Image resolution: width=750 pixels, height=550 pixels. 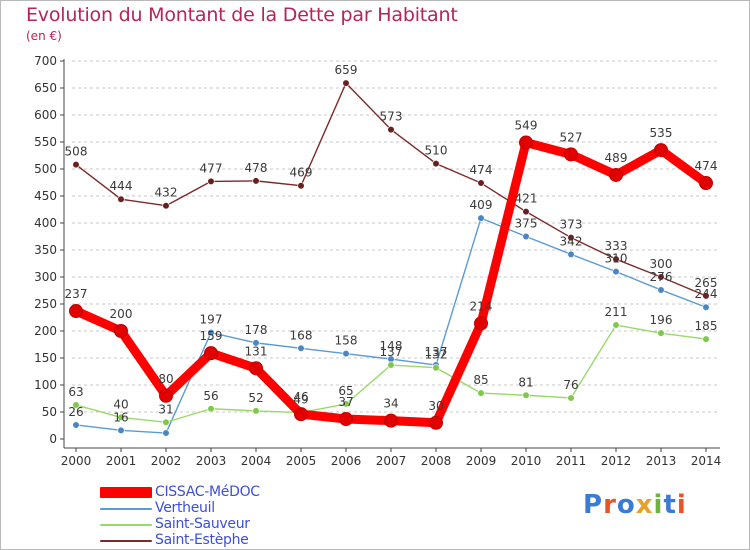 What do you see at coordinates (435, 406) in the screenshot?
I see `data-label: 30` at bounding box center [435, 406].